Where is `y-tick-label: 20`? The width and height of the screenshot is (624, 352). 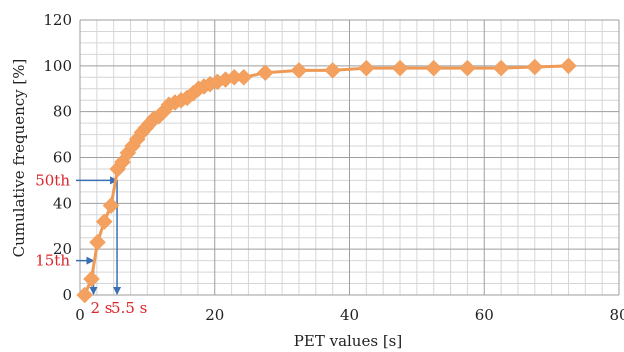
y-tick-label: 20 is located at coordinates (62, 249).